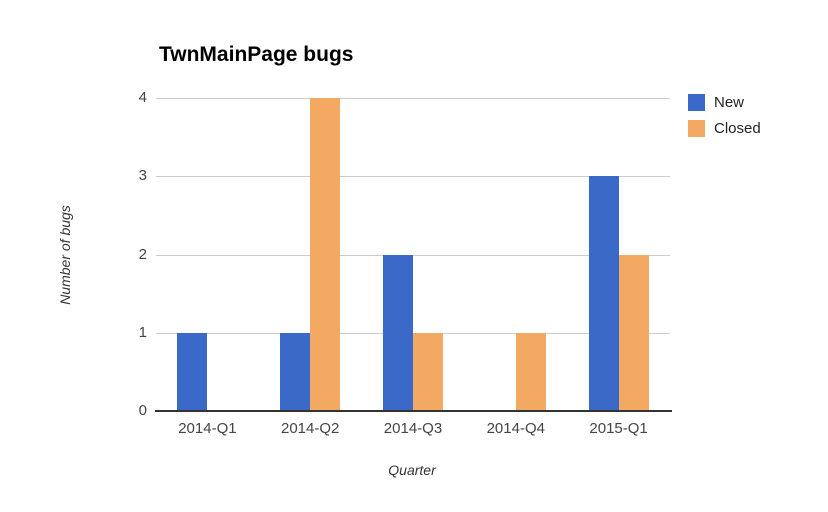 The image size is (828, 512). I want to click on y-axis-title: Number of bugs, so click(65, 255).